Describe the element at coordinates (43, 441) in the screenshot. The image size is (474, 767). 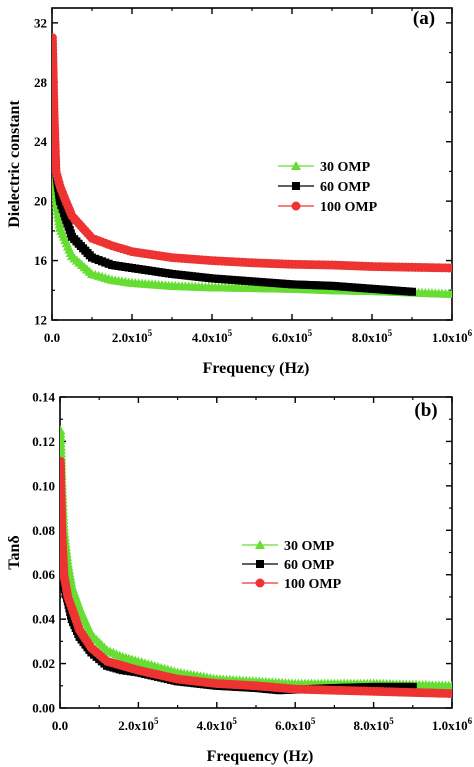
I see `y-tick-label: 0.12` at that location.